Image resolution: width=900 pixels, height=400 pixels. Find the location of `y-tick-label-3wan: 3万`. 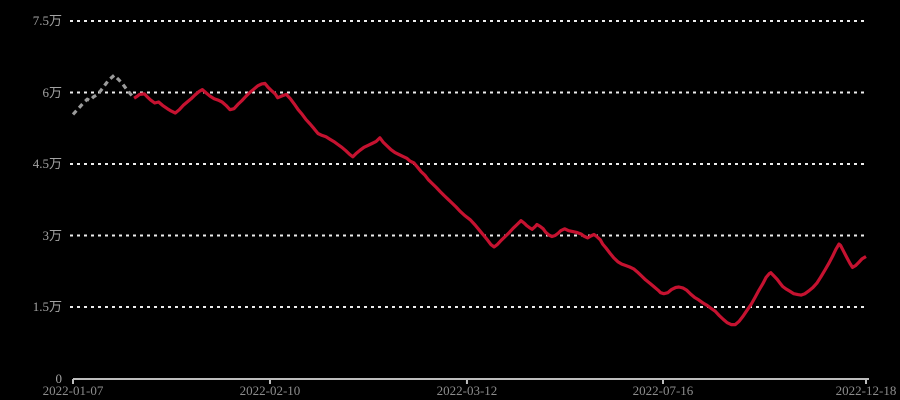

y-tick-label-3wan: 3万 is located at coordinates (52, 235).